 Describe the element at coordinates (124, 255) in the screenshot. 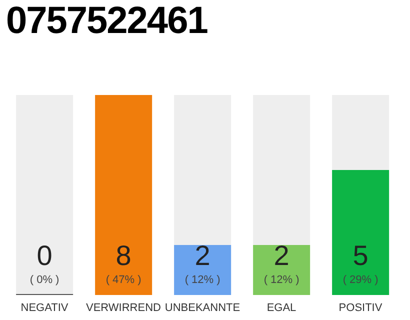

I see `data-label: 8` at that location.